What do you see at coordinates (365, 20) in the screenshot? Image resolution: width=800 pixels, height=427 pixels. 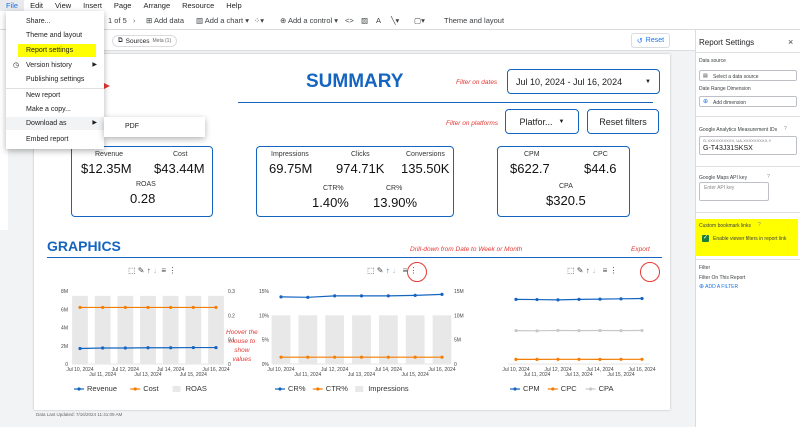 I see `image-icon: ▨` at bounding box center [365, 20].